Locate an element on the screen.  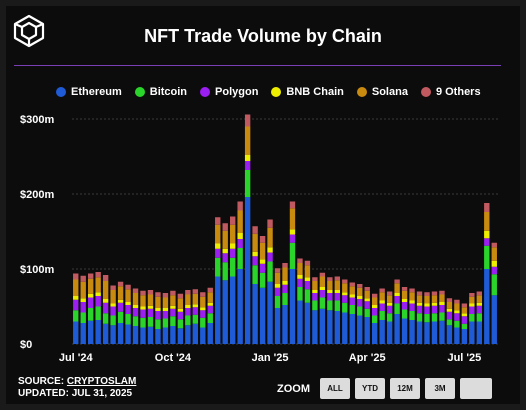
legend-item: 9 Others is located at coordinates (450, 92).